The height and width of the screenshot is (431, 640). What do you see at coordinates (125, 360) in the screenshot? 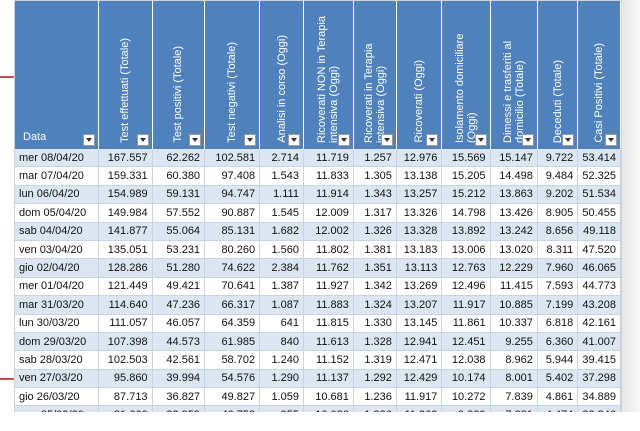
I see `value-cell: 102.503` at bounding box center [125, 360].